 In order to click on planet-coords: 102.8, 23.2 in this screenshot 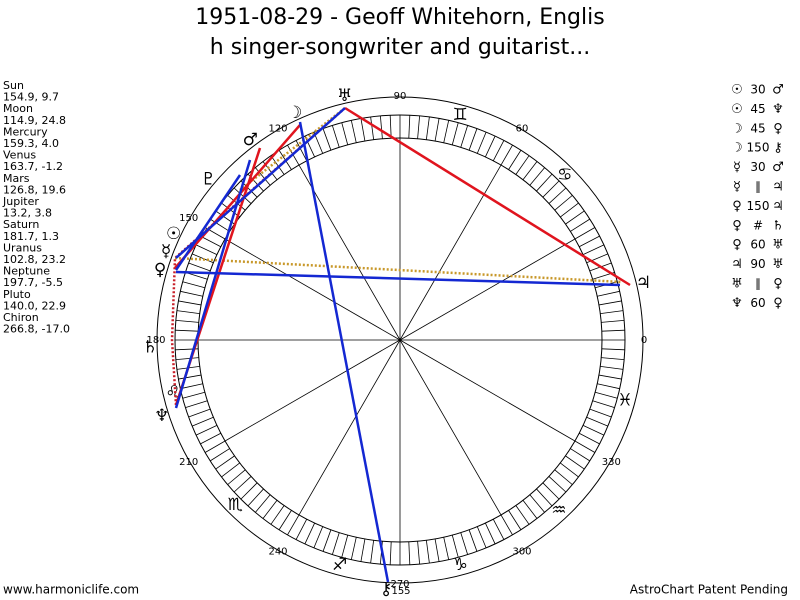, I will do `click(34, 259)`.